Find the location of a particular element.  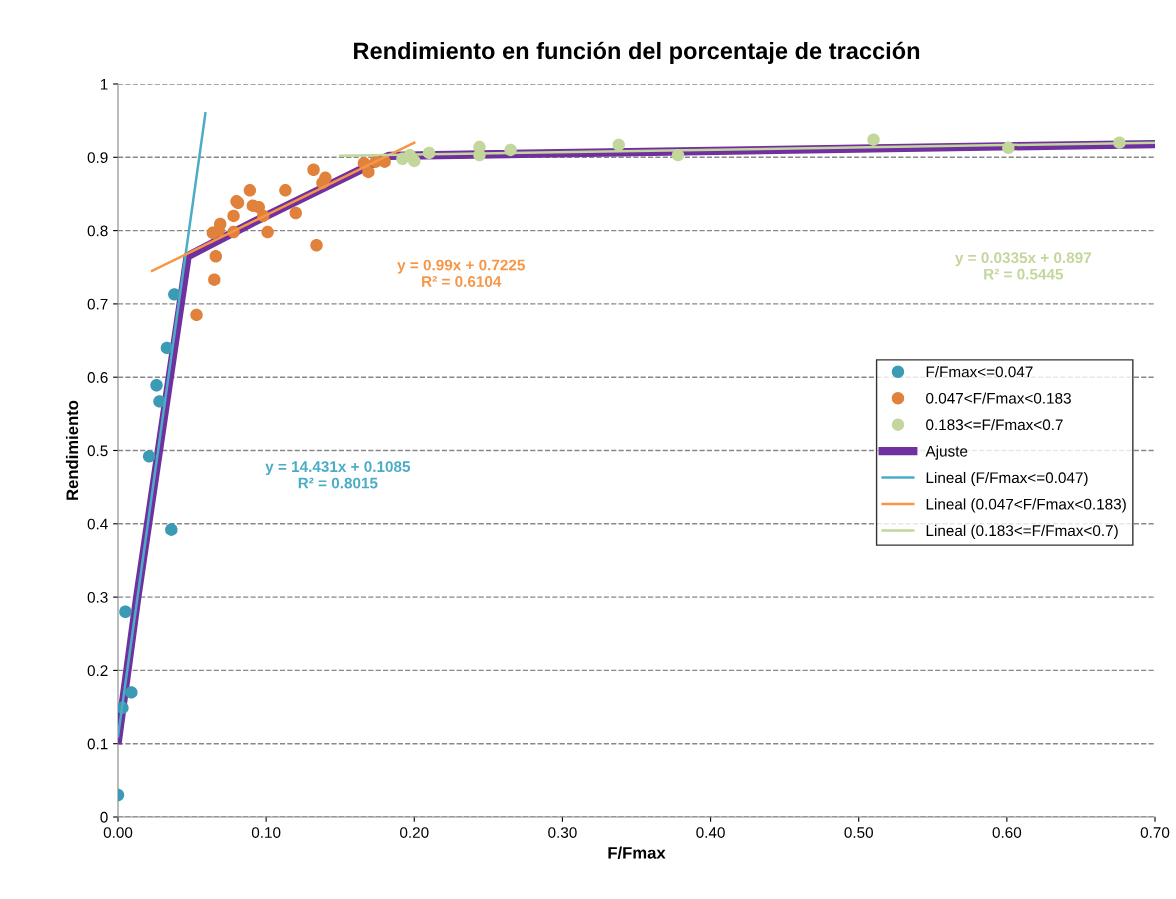

annotation: y = 14.431x + 0.1085 R² = 0.8015 is located at coordinates (338, 475).